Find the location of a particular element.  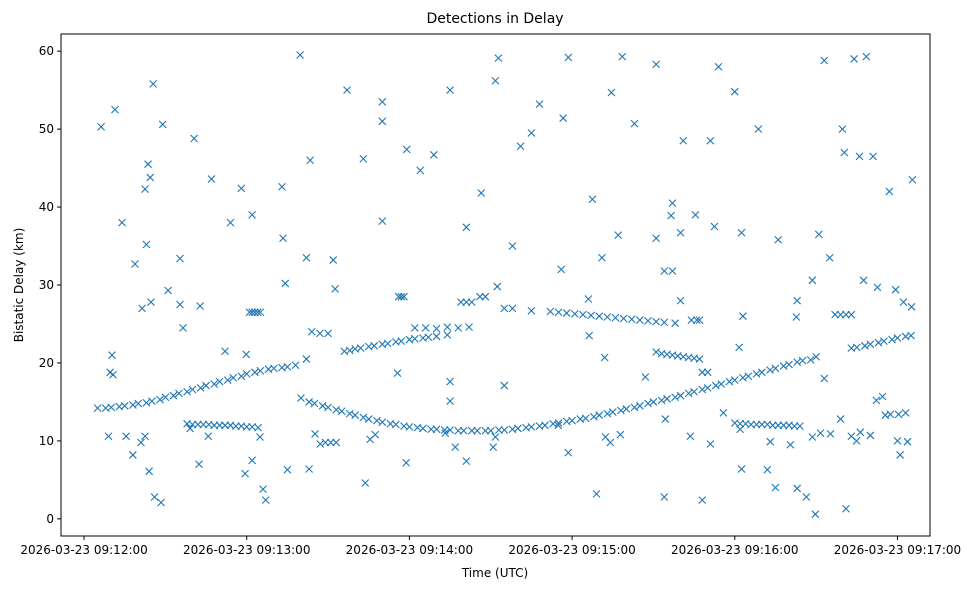

y-tick-label: 0 is located at coordinates (50, 519).